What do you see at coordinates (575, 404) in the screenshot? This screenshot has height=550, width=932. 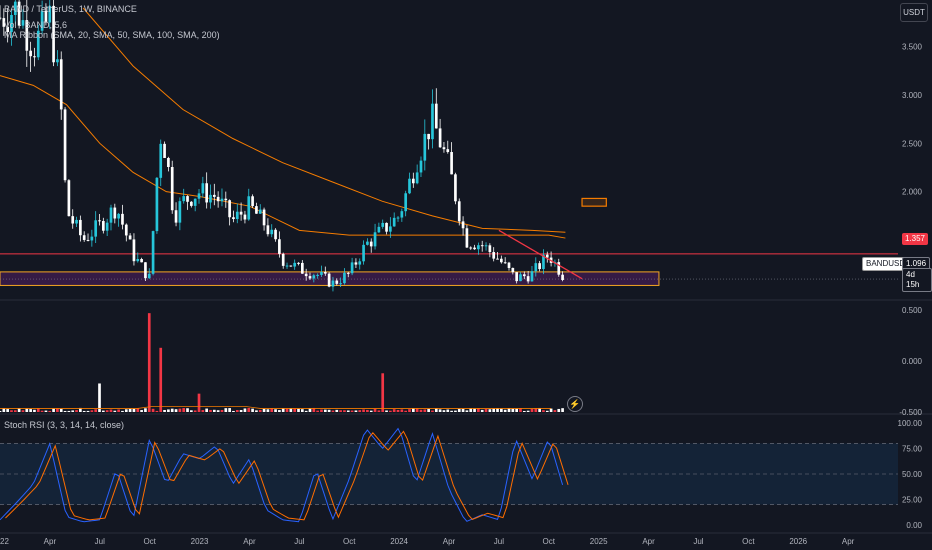 I see `lightning-icon: ⚡` at bounding box center [575, 404].